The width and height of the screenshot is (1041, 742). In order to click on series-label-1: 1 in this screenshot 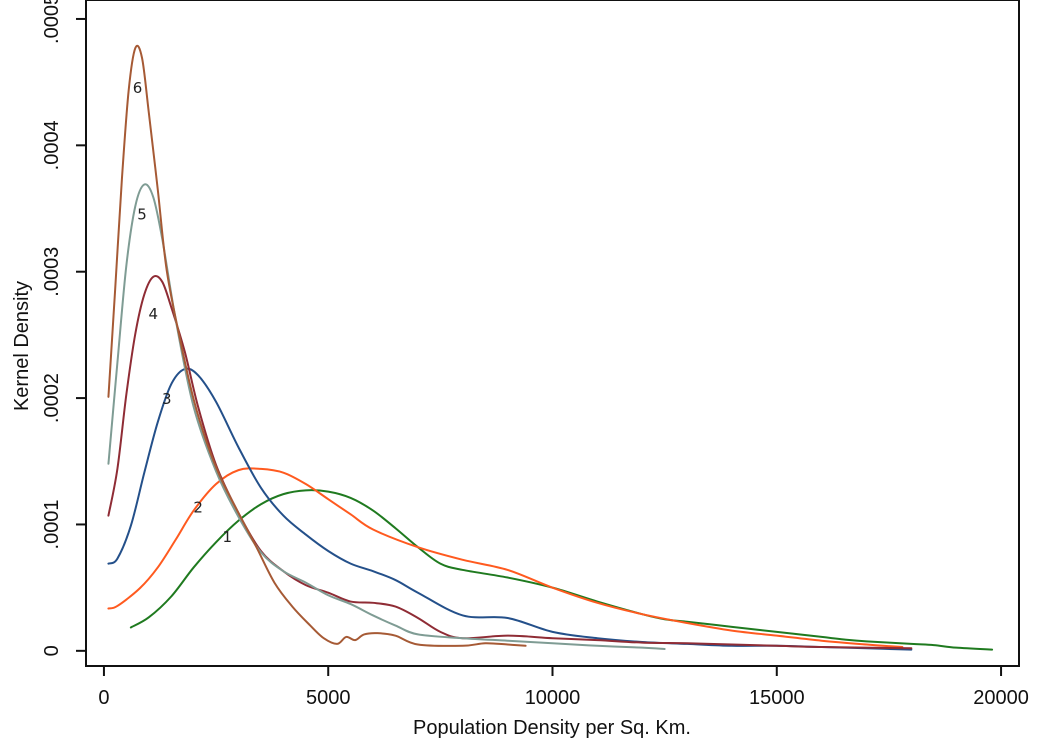, I will do `click(228, 537)`.